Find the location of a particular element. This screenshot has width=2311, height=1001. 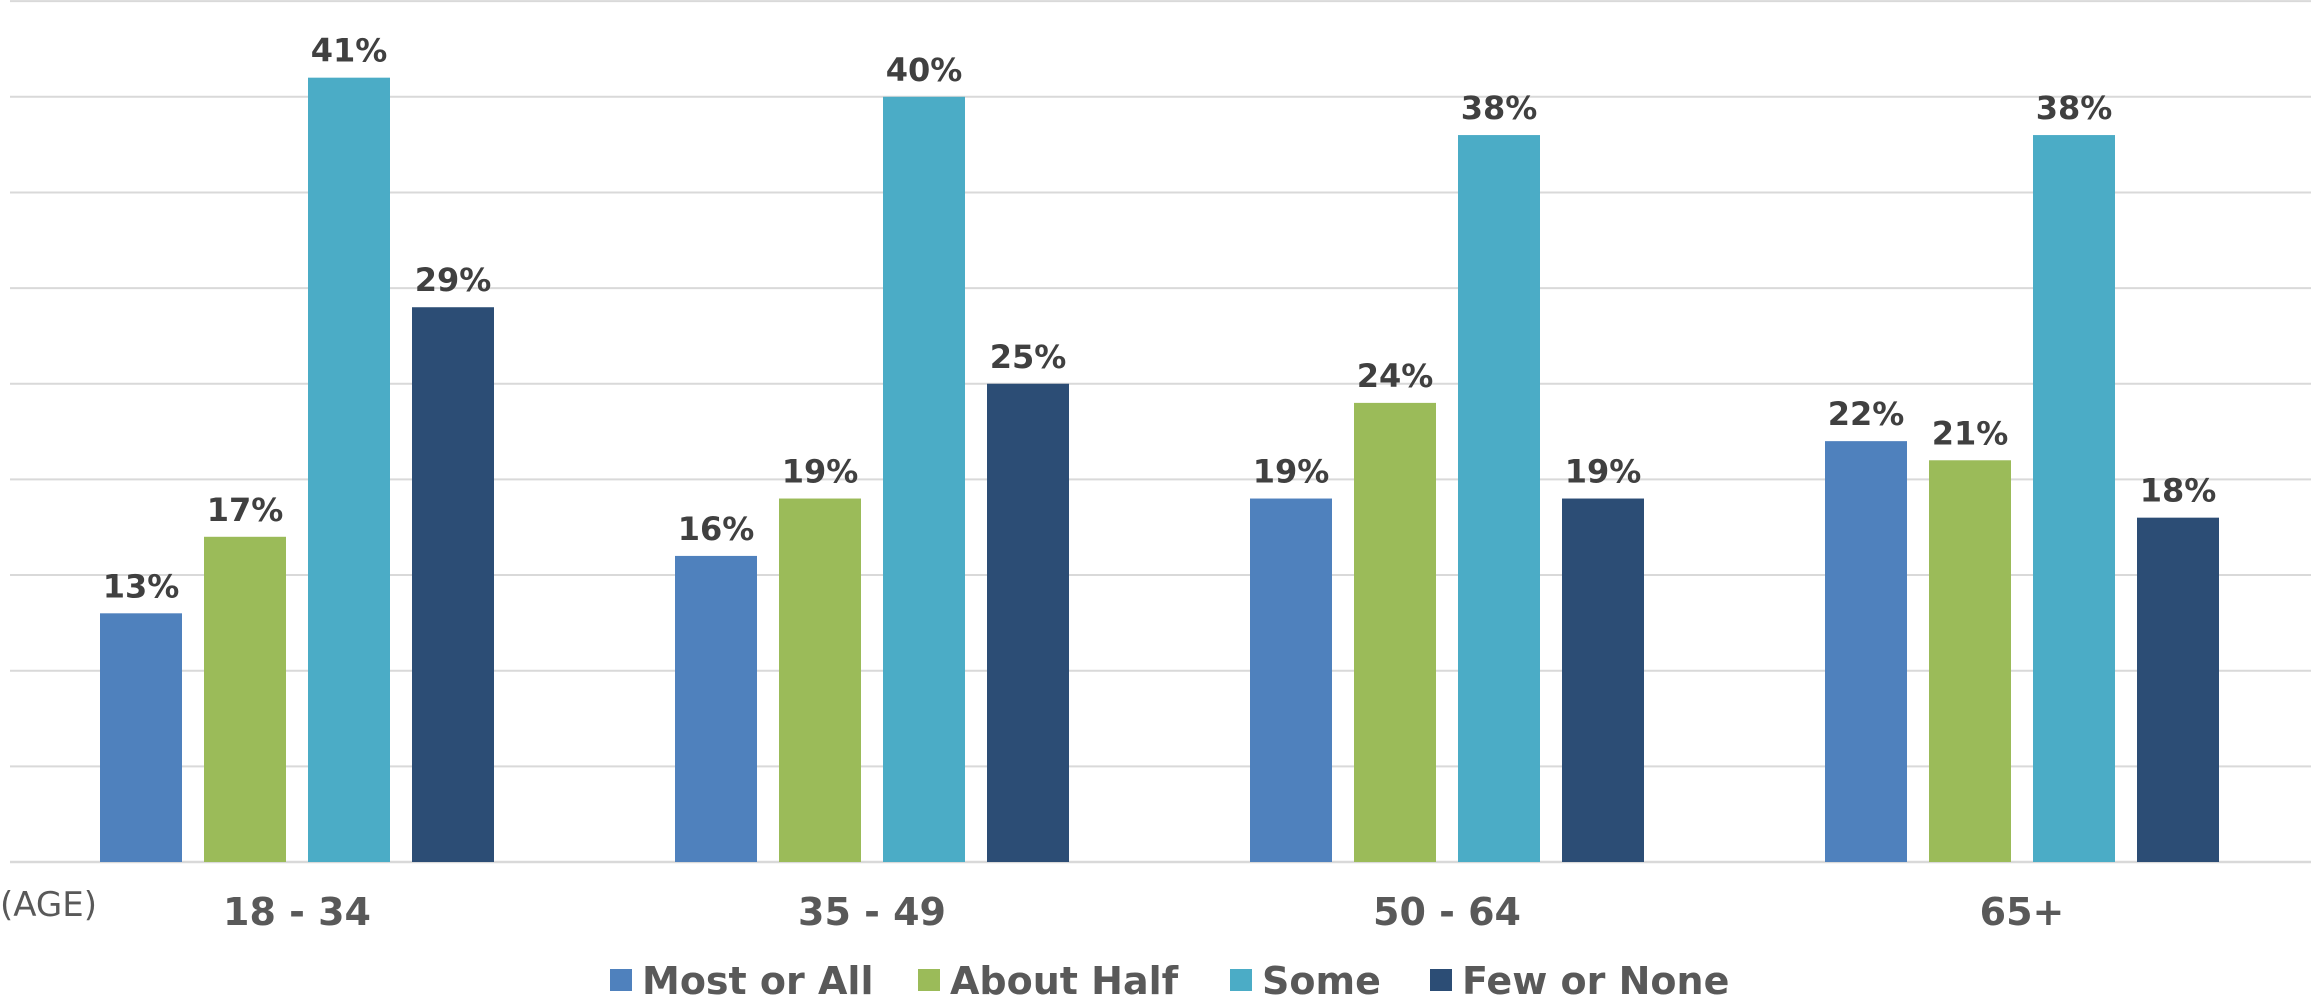

data-label: 18% is located at coordinates (2178, 491).